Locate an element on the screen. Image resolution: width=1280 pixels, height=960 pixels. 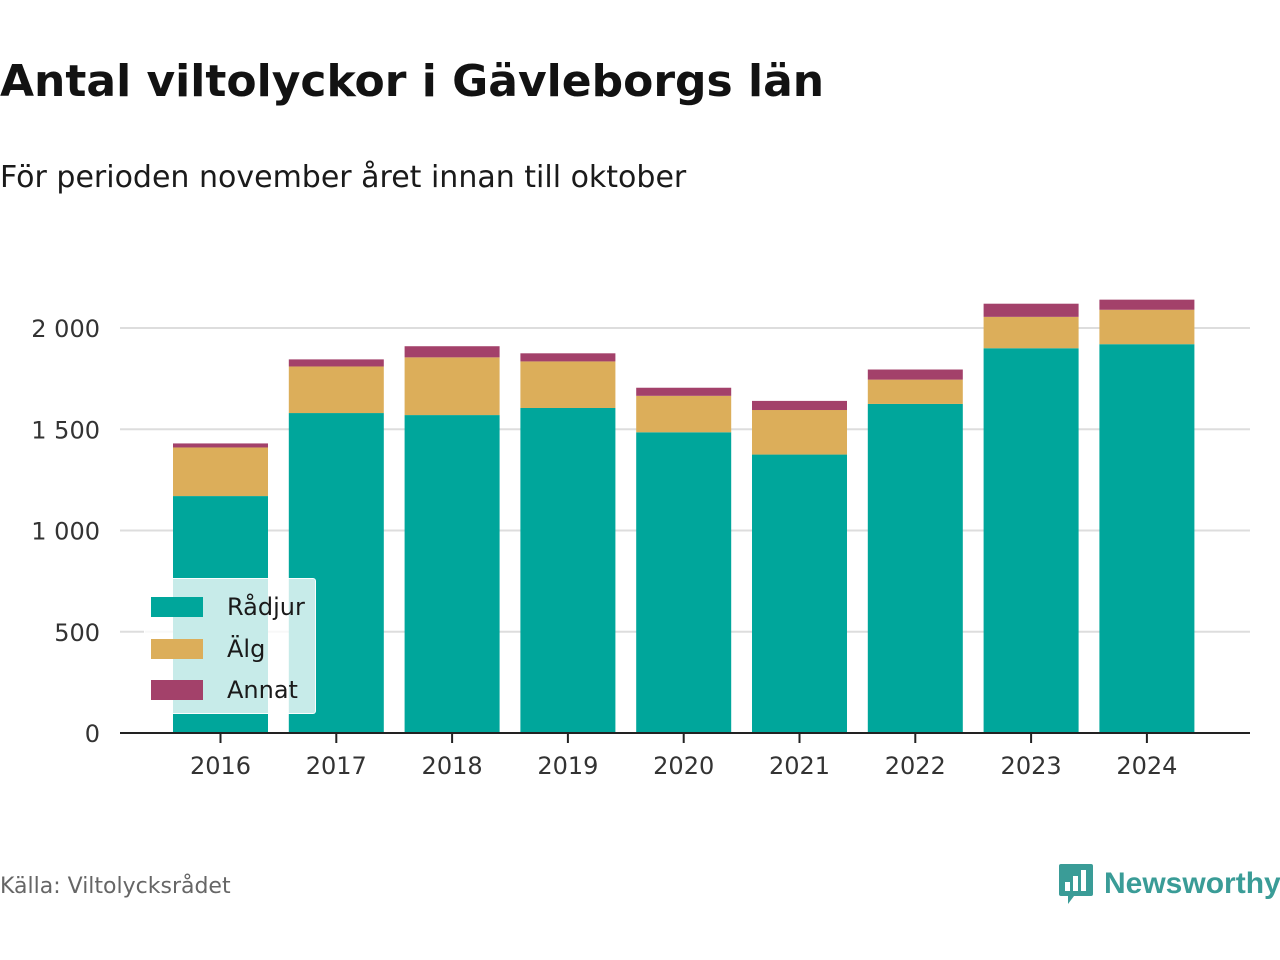
x-tick-label: 2022 is located at coordinates (915, 766).